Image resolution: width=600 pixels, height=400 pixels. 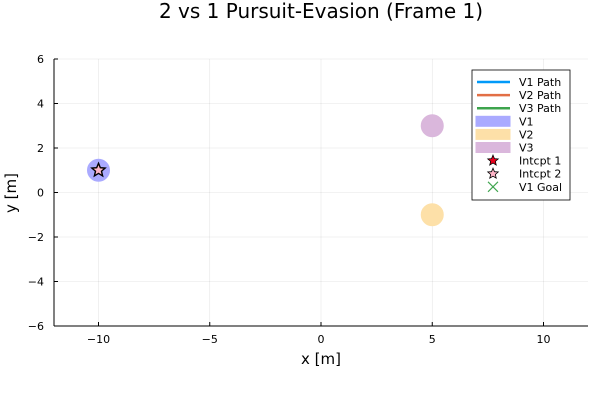 I want to click on legend-item-v2-path: V2 Path, so click(x=519, y=95).